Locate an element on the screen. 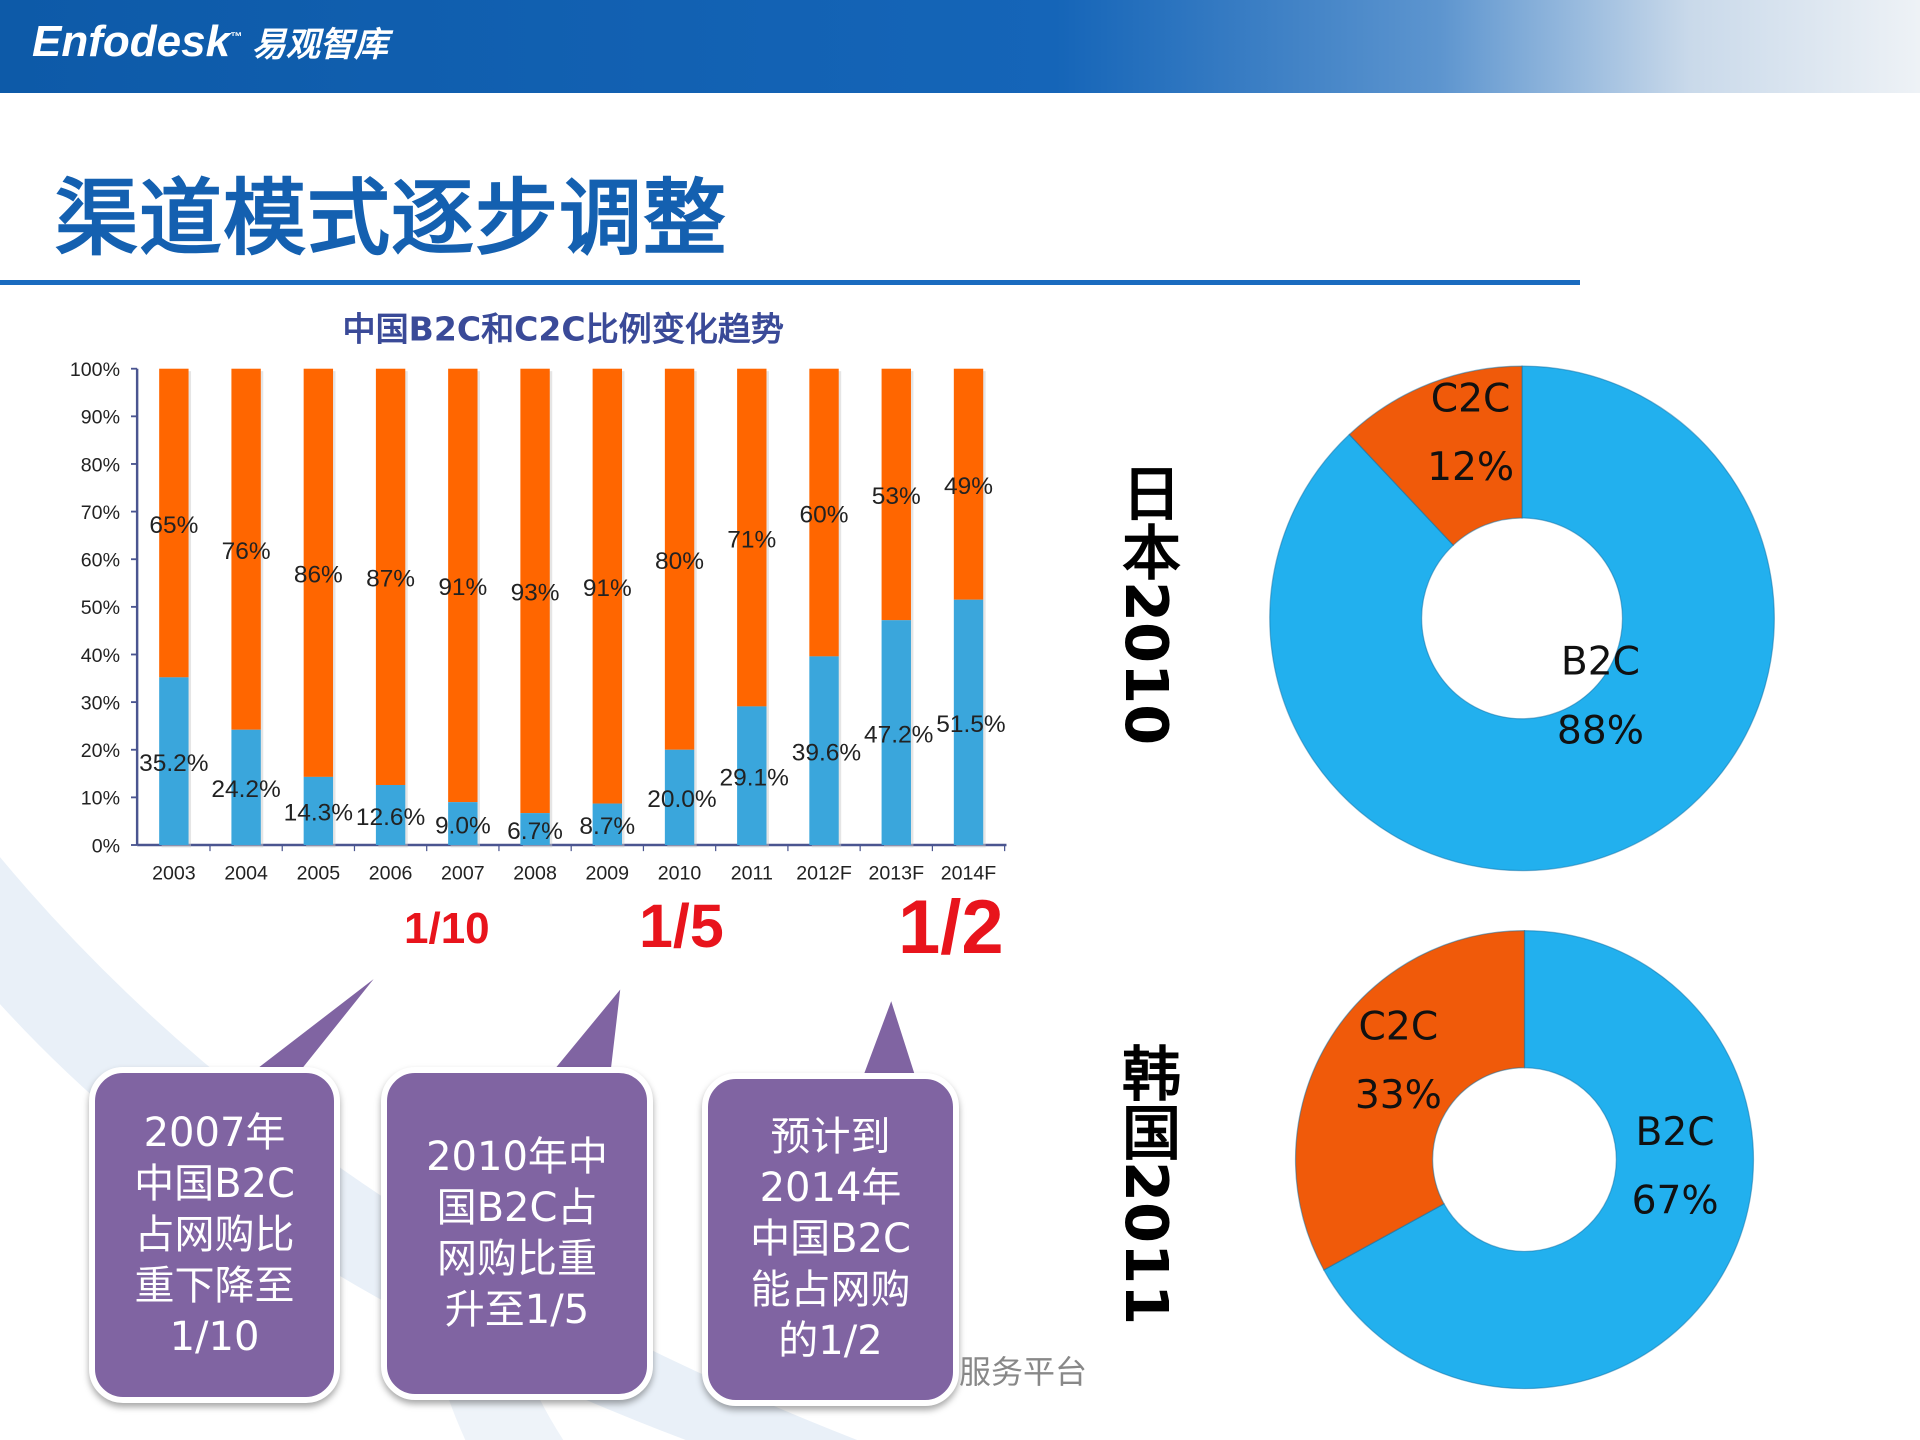  bar-c2c-2004 is located at coordinates (246, 549).